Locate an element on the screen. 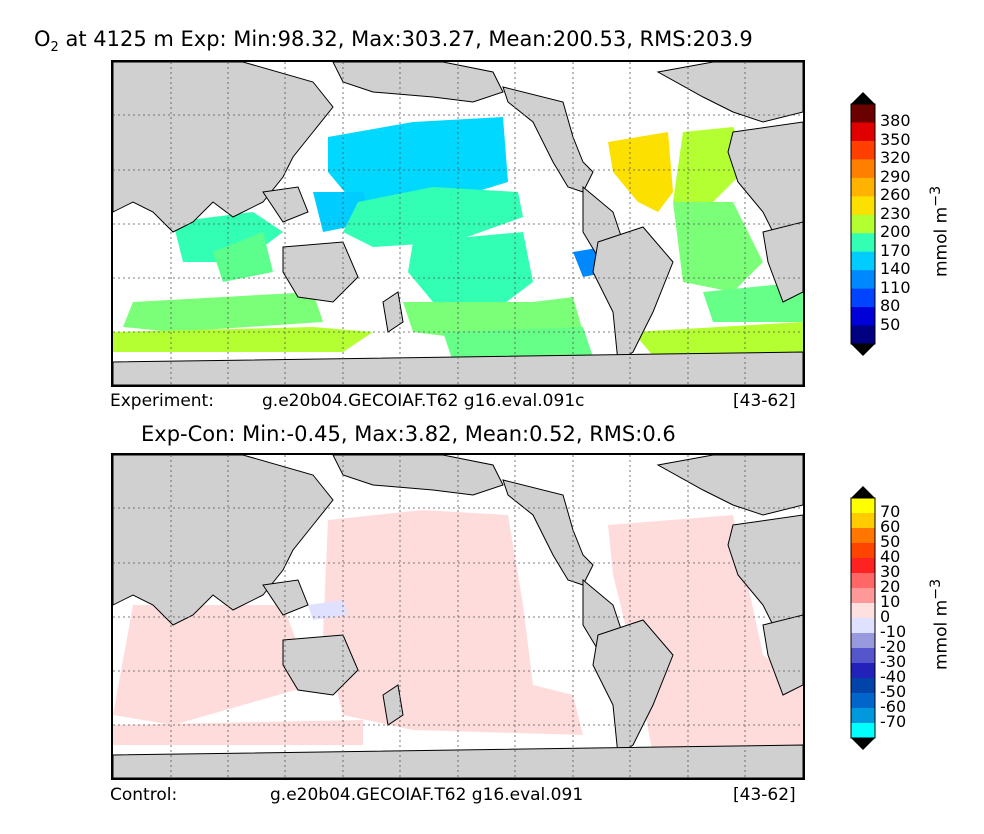 The width and height of the screenshot is (984, 834). difference-colorbar-tick-label: 0 is located at coordinates (885, 616).